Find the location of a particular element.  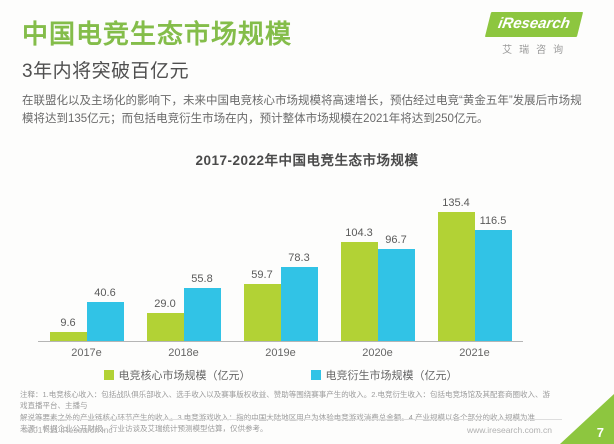

bar-column: 116.5 is located at coordinates (493, 277).